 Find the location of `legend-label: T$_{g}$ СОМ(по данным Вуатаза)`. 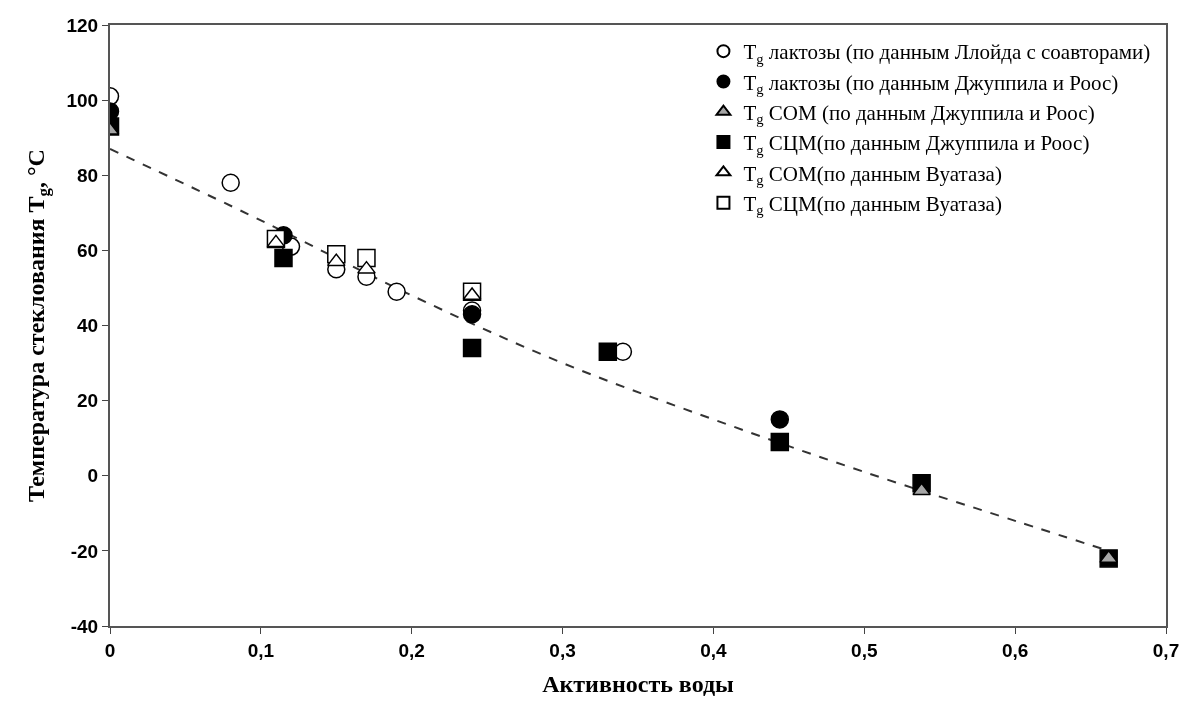

legend-label: T$_{g}$ СОМ(по данным Вуатаза) is located at coordinates (872, 174).